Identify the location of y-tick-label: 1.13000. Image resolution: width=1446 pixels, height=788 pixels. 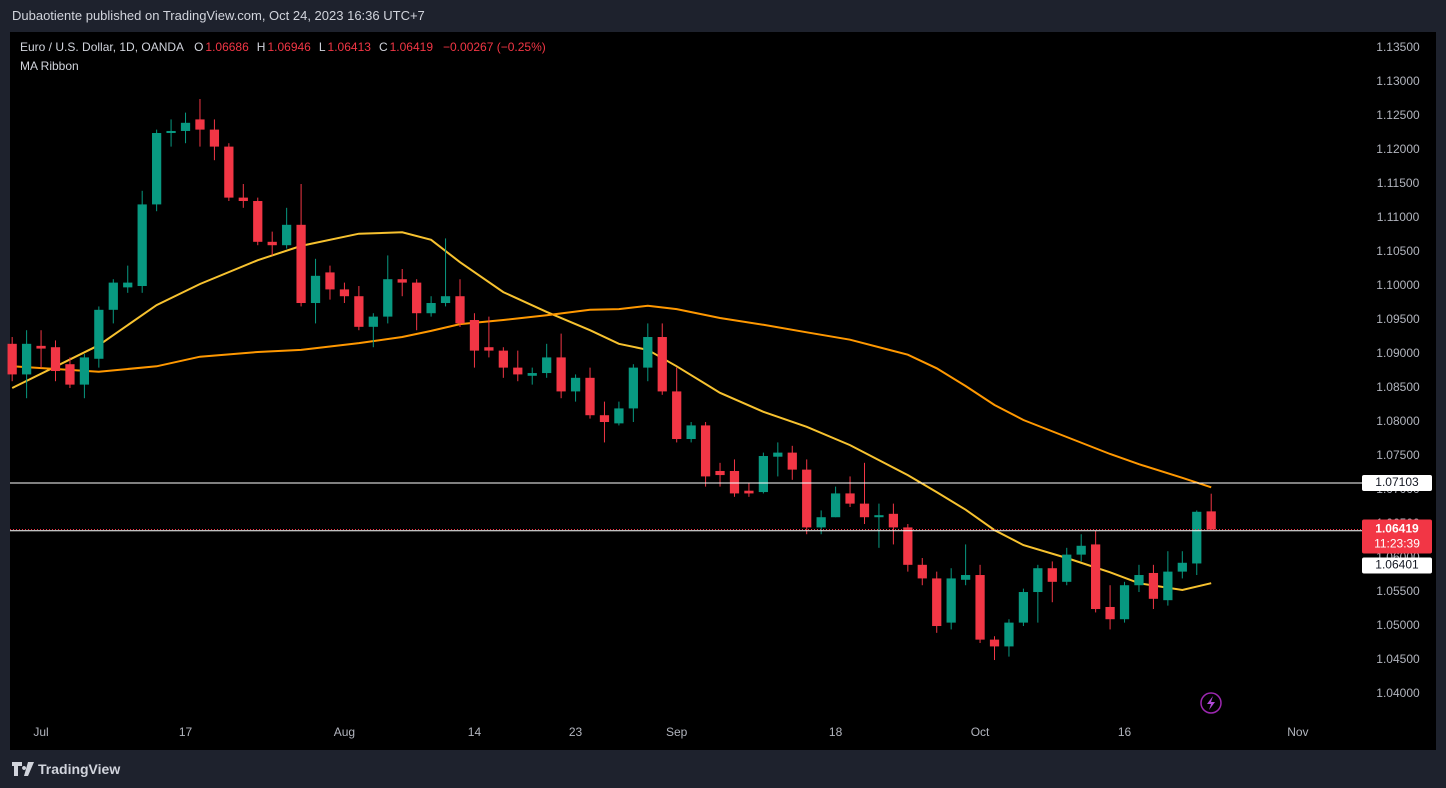
(1398, 81).